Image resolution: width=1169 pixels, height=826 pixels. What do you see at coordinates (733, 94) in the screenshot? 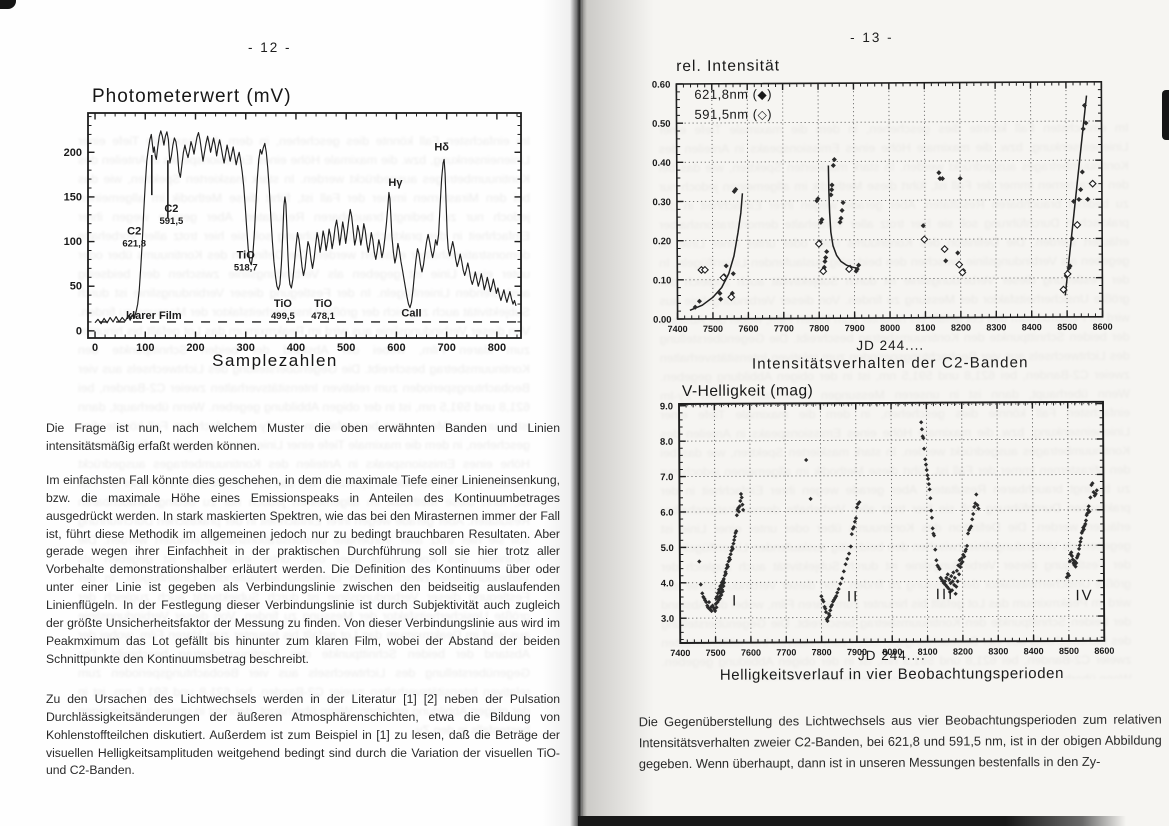
I see `legend-entry: 621,8nm (◆)` at bounding box center [733, 94].